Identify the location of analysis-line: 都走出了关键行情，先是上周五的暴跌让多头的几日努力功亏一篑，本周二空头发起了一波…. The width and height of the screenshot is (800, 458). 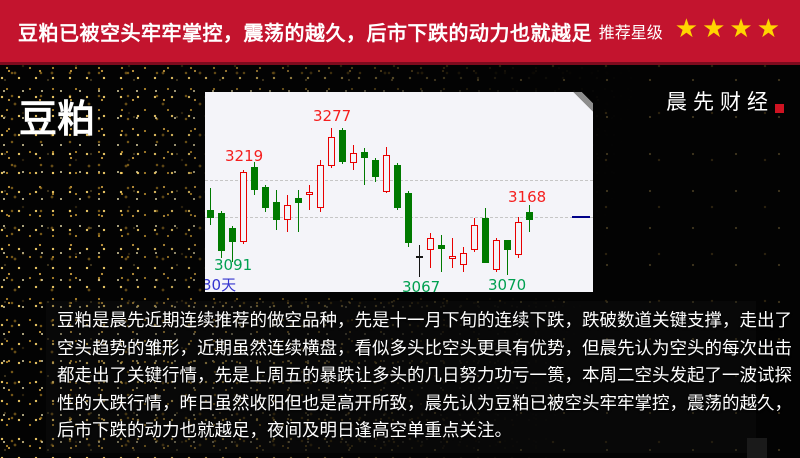
(424, 376).